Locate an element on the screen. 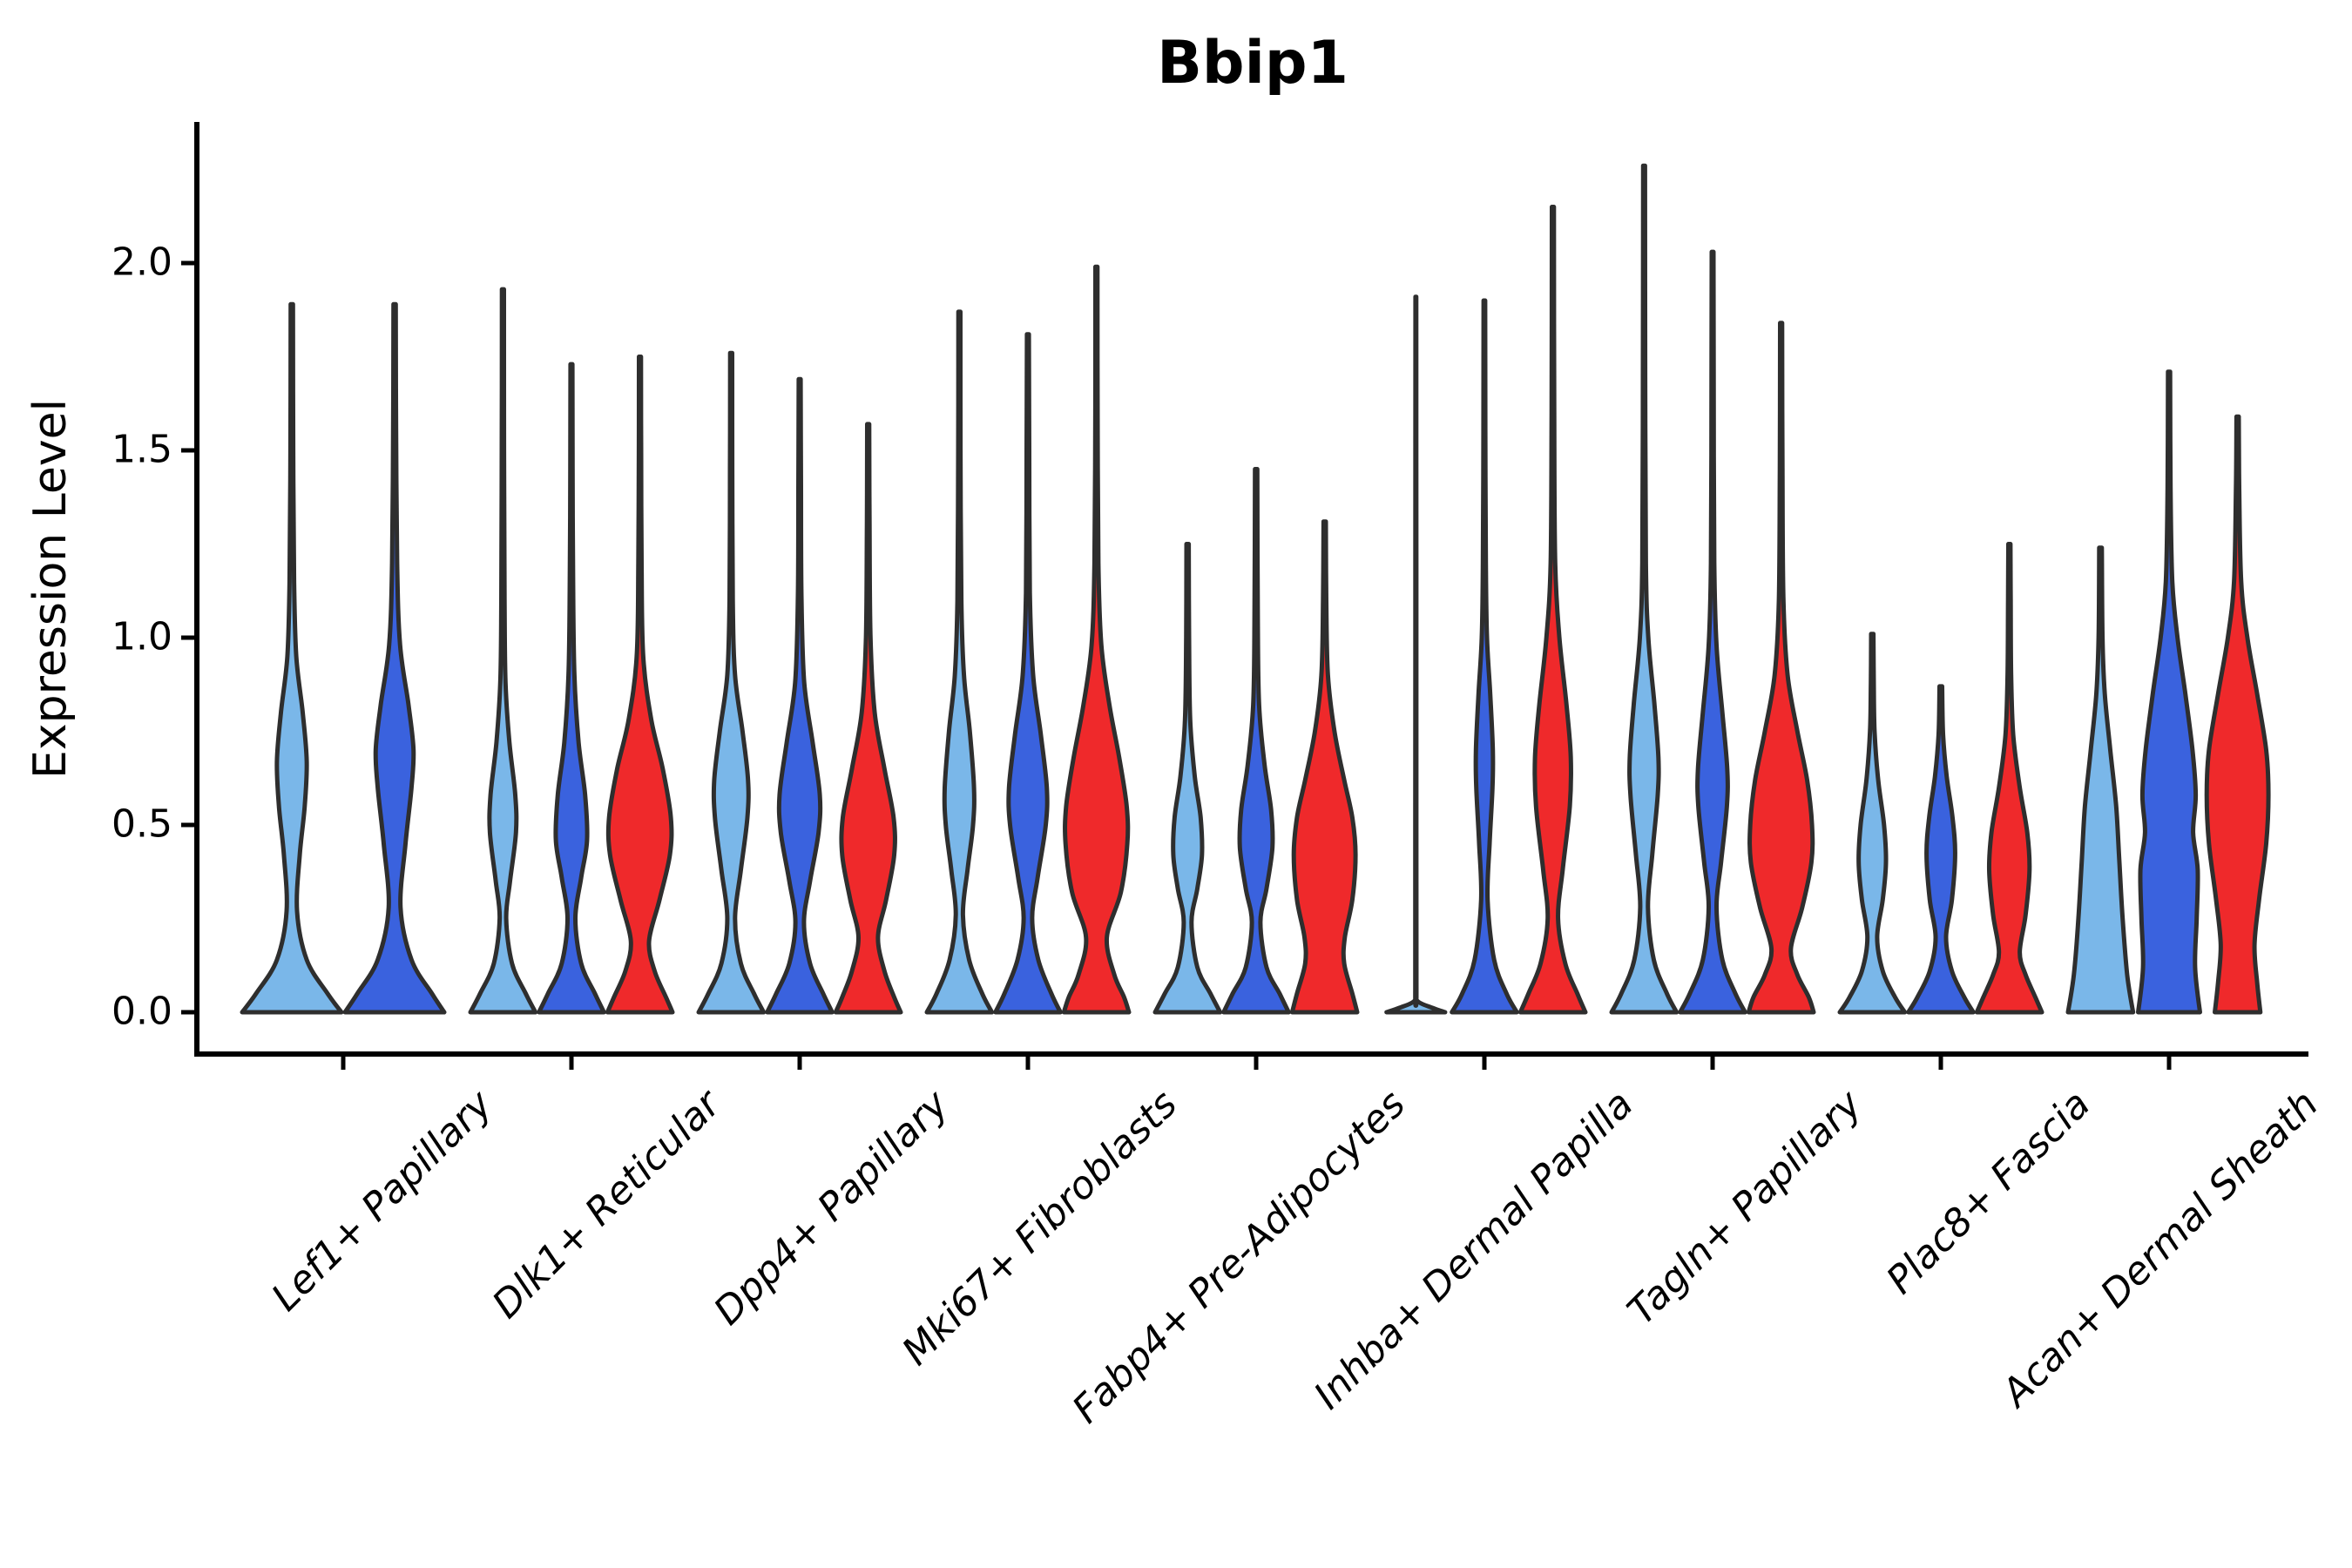  y-tick-label-0.0: 0.0 is located at coordinates (142, 1012).